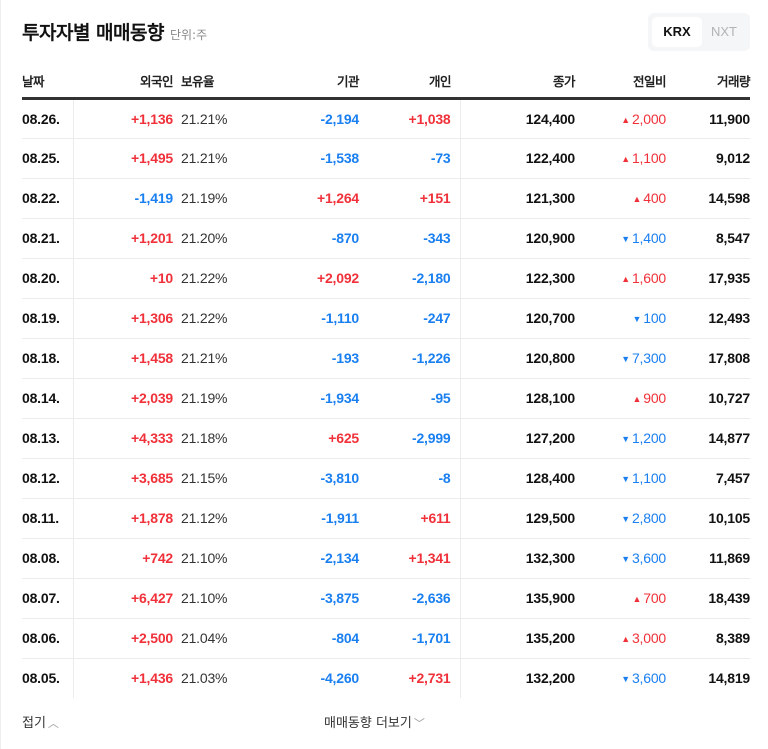  What do you see at coordinates (517, 478) in the screenshot?
I see `cell-close: 128,400` at bounding box center [517, 478].